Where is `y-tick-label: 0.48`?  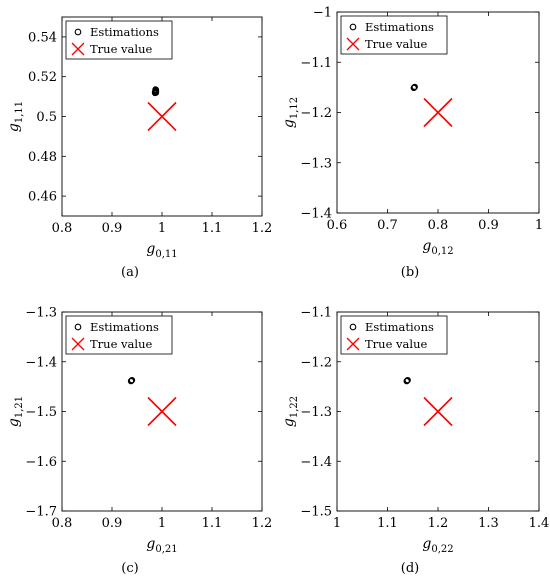 y-tick-label: 0.48 is located at coordinates (42, 157).